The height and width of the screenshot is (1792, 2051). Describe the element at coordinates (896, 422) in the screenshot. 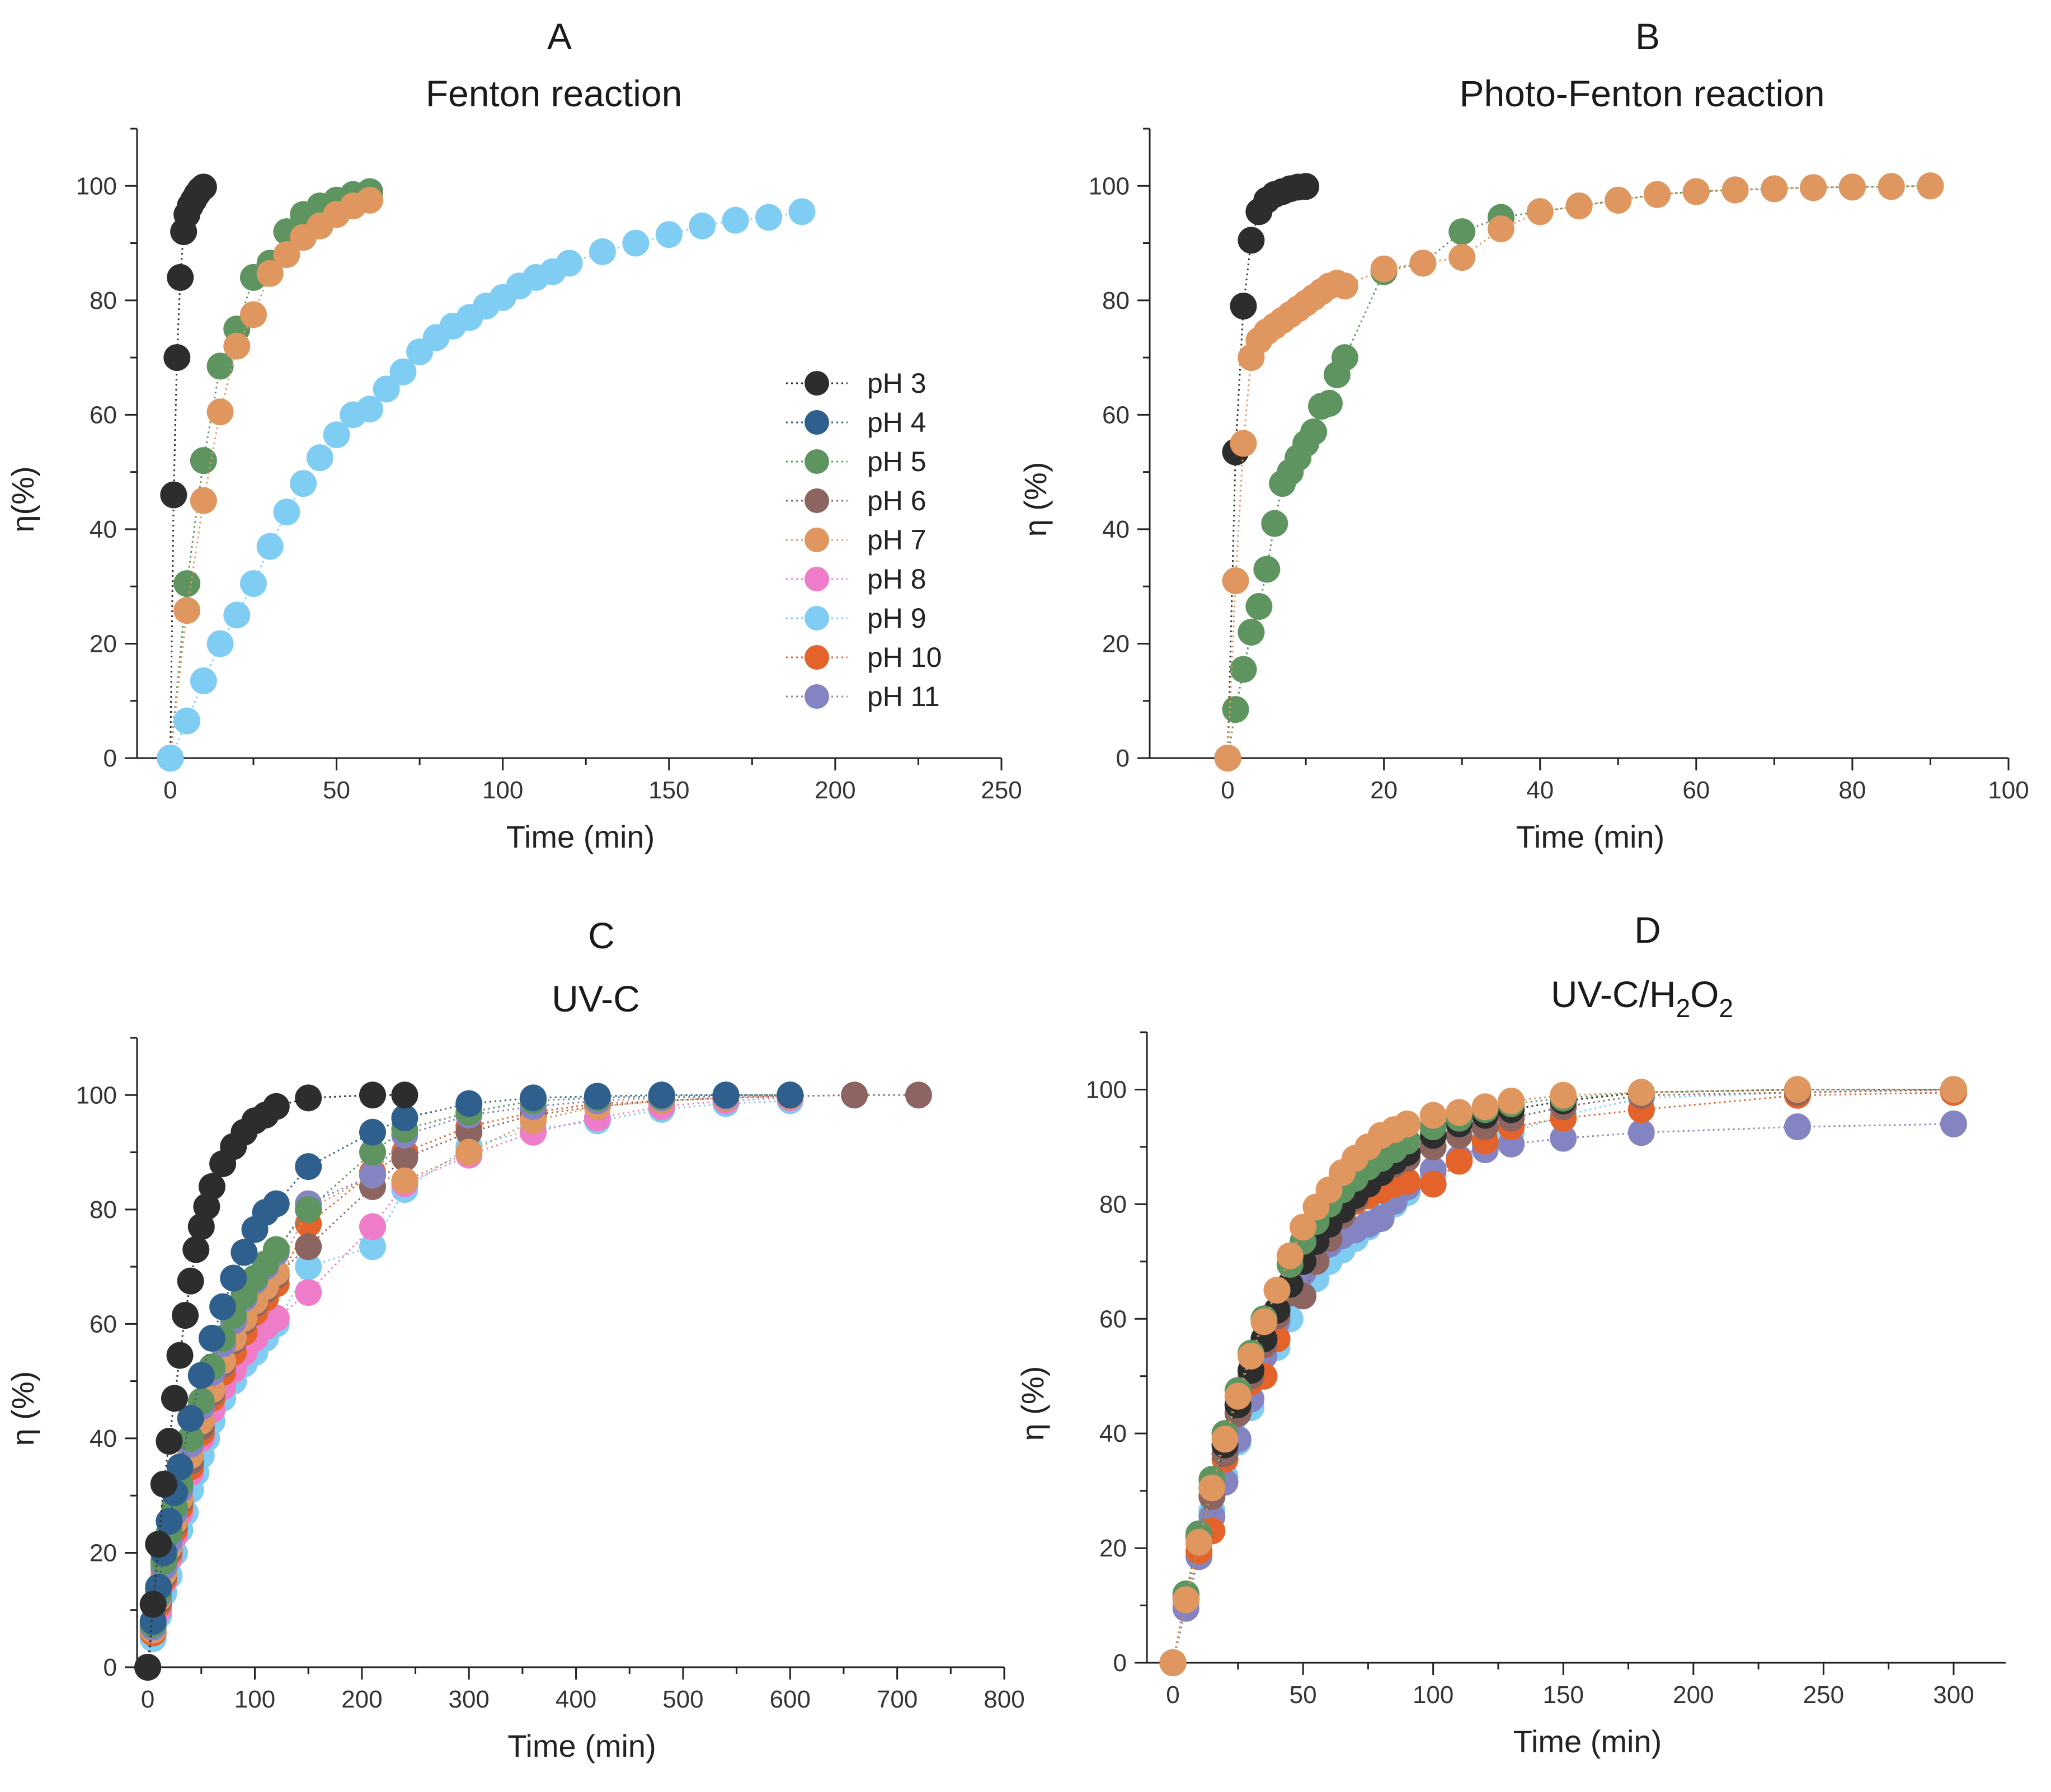

I see `legend-label: pH 4` at that location.